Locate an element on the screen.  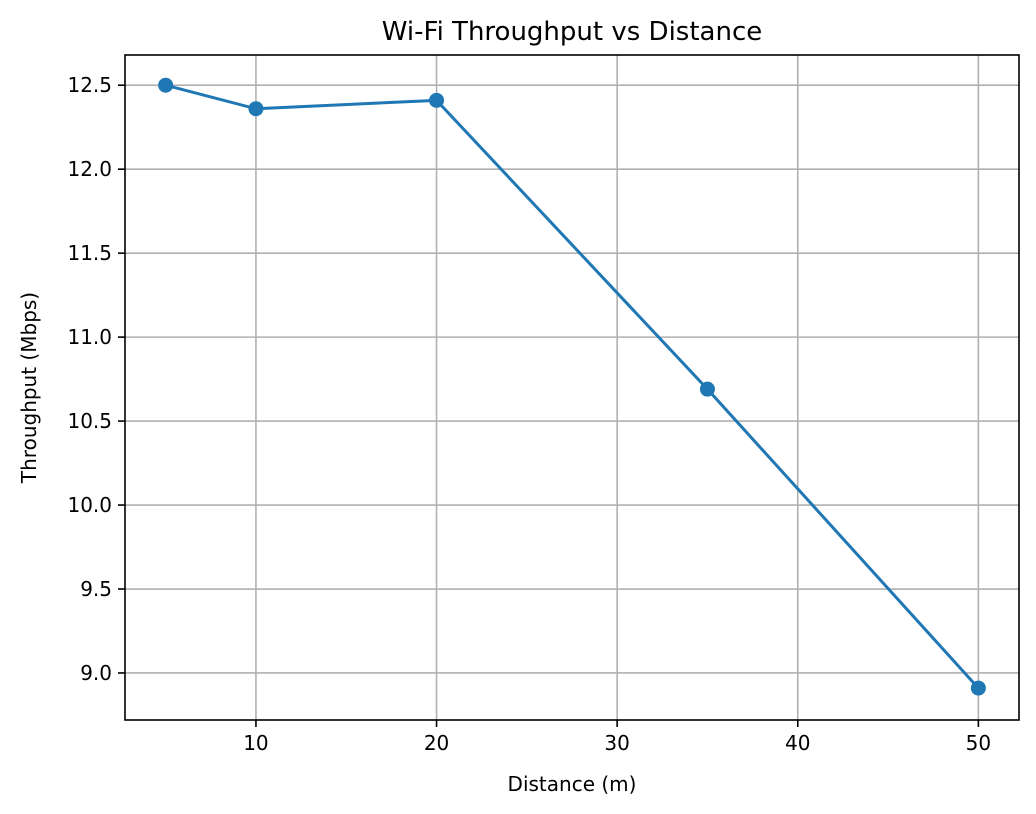
y-tick-label: 10.5 is located at coordinates (89, 421).